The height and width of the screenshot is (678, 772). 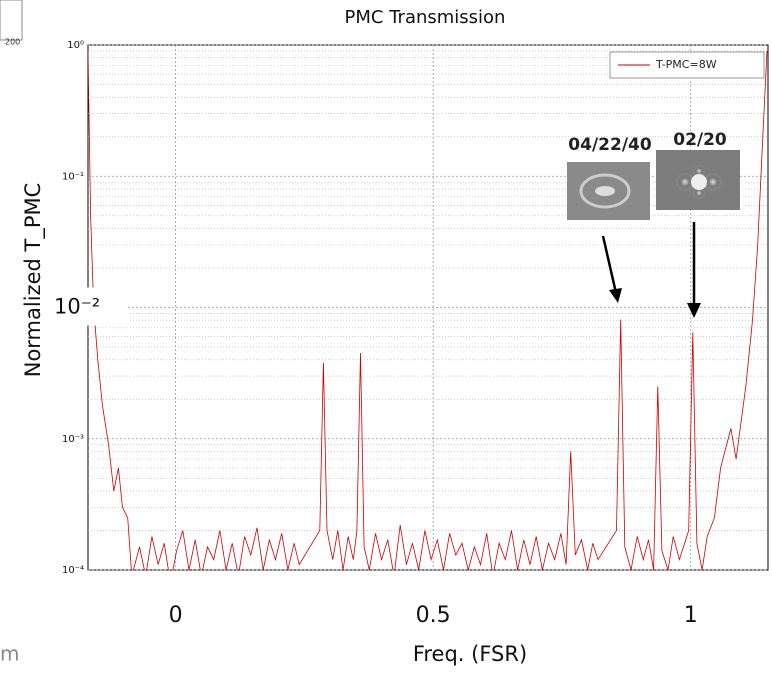 I want to click on chart-title: PMC Transmission, so click(x=425, y=17).